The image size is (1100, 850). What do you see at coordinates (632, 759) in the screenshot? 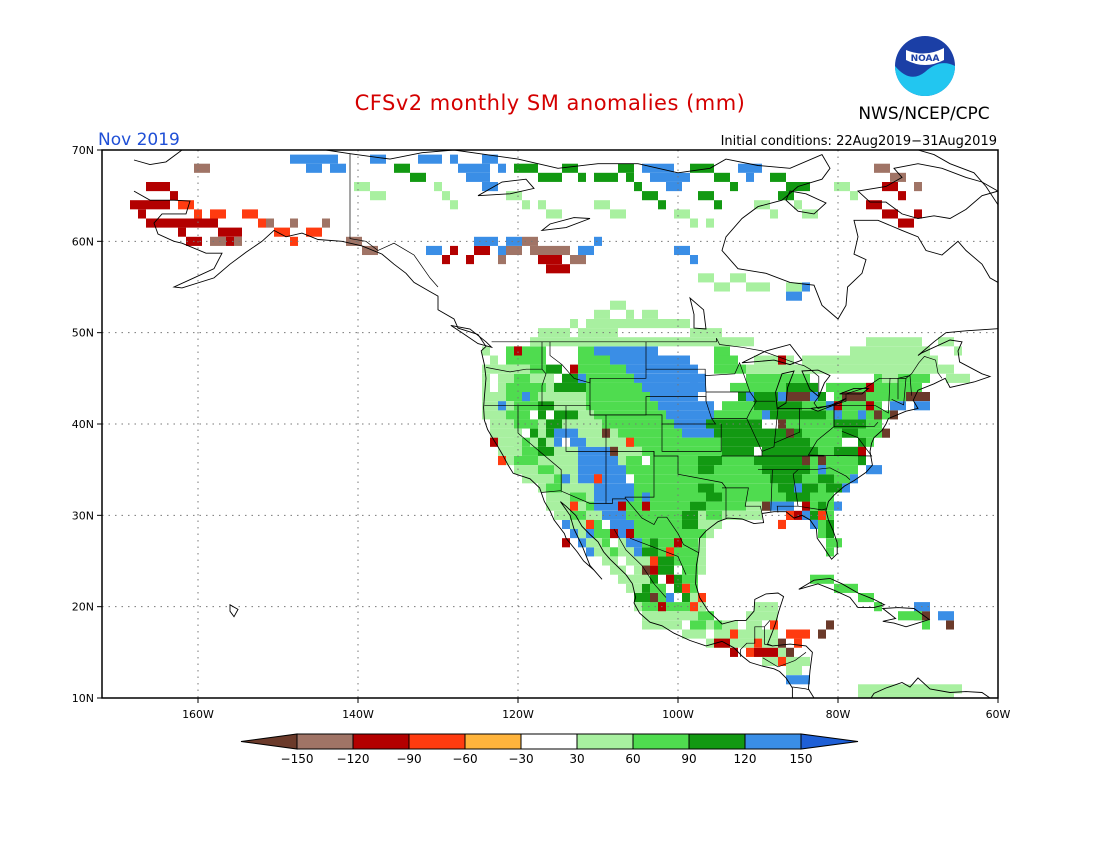
I see `legend-label: 60` at bounding box center [632, 759].